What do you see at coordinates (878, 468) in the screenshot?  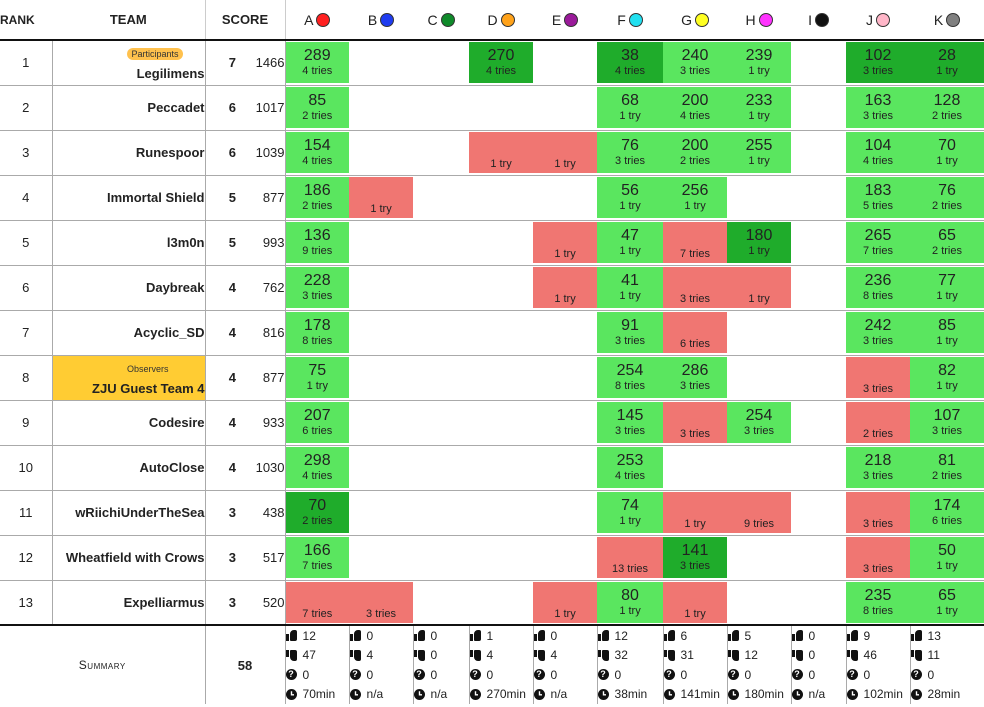 I see `problem-cell-j: 218 3 tries` at bounding box center [878, 468].